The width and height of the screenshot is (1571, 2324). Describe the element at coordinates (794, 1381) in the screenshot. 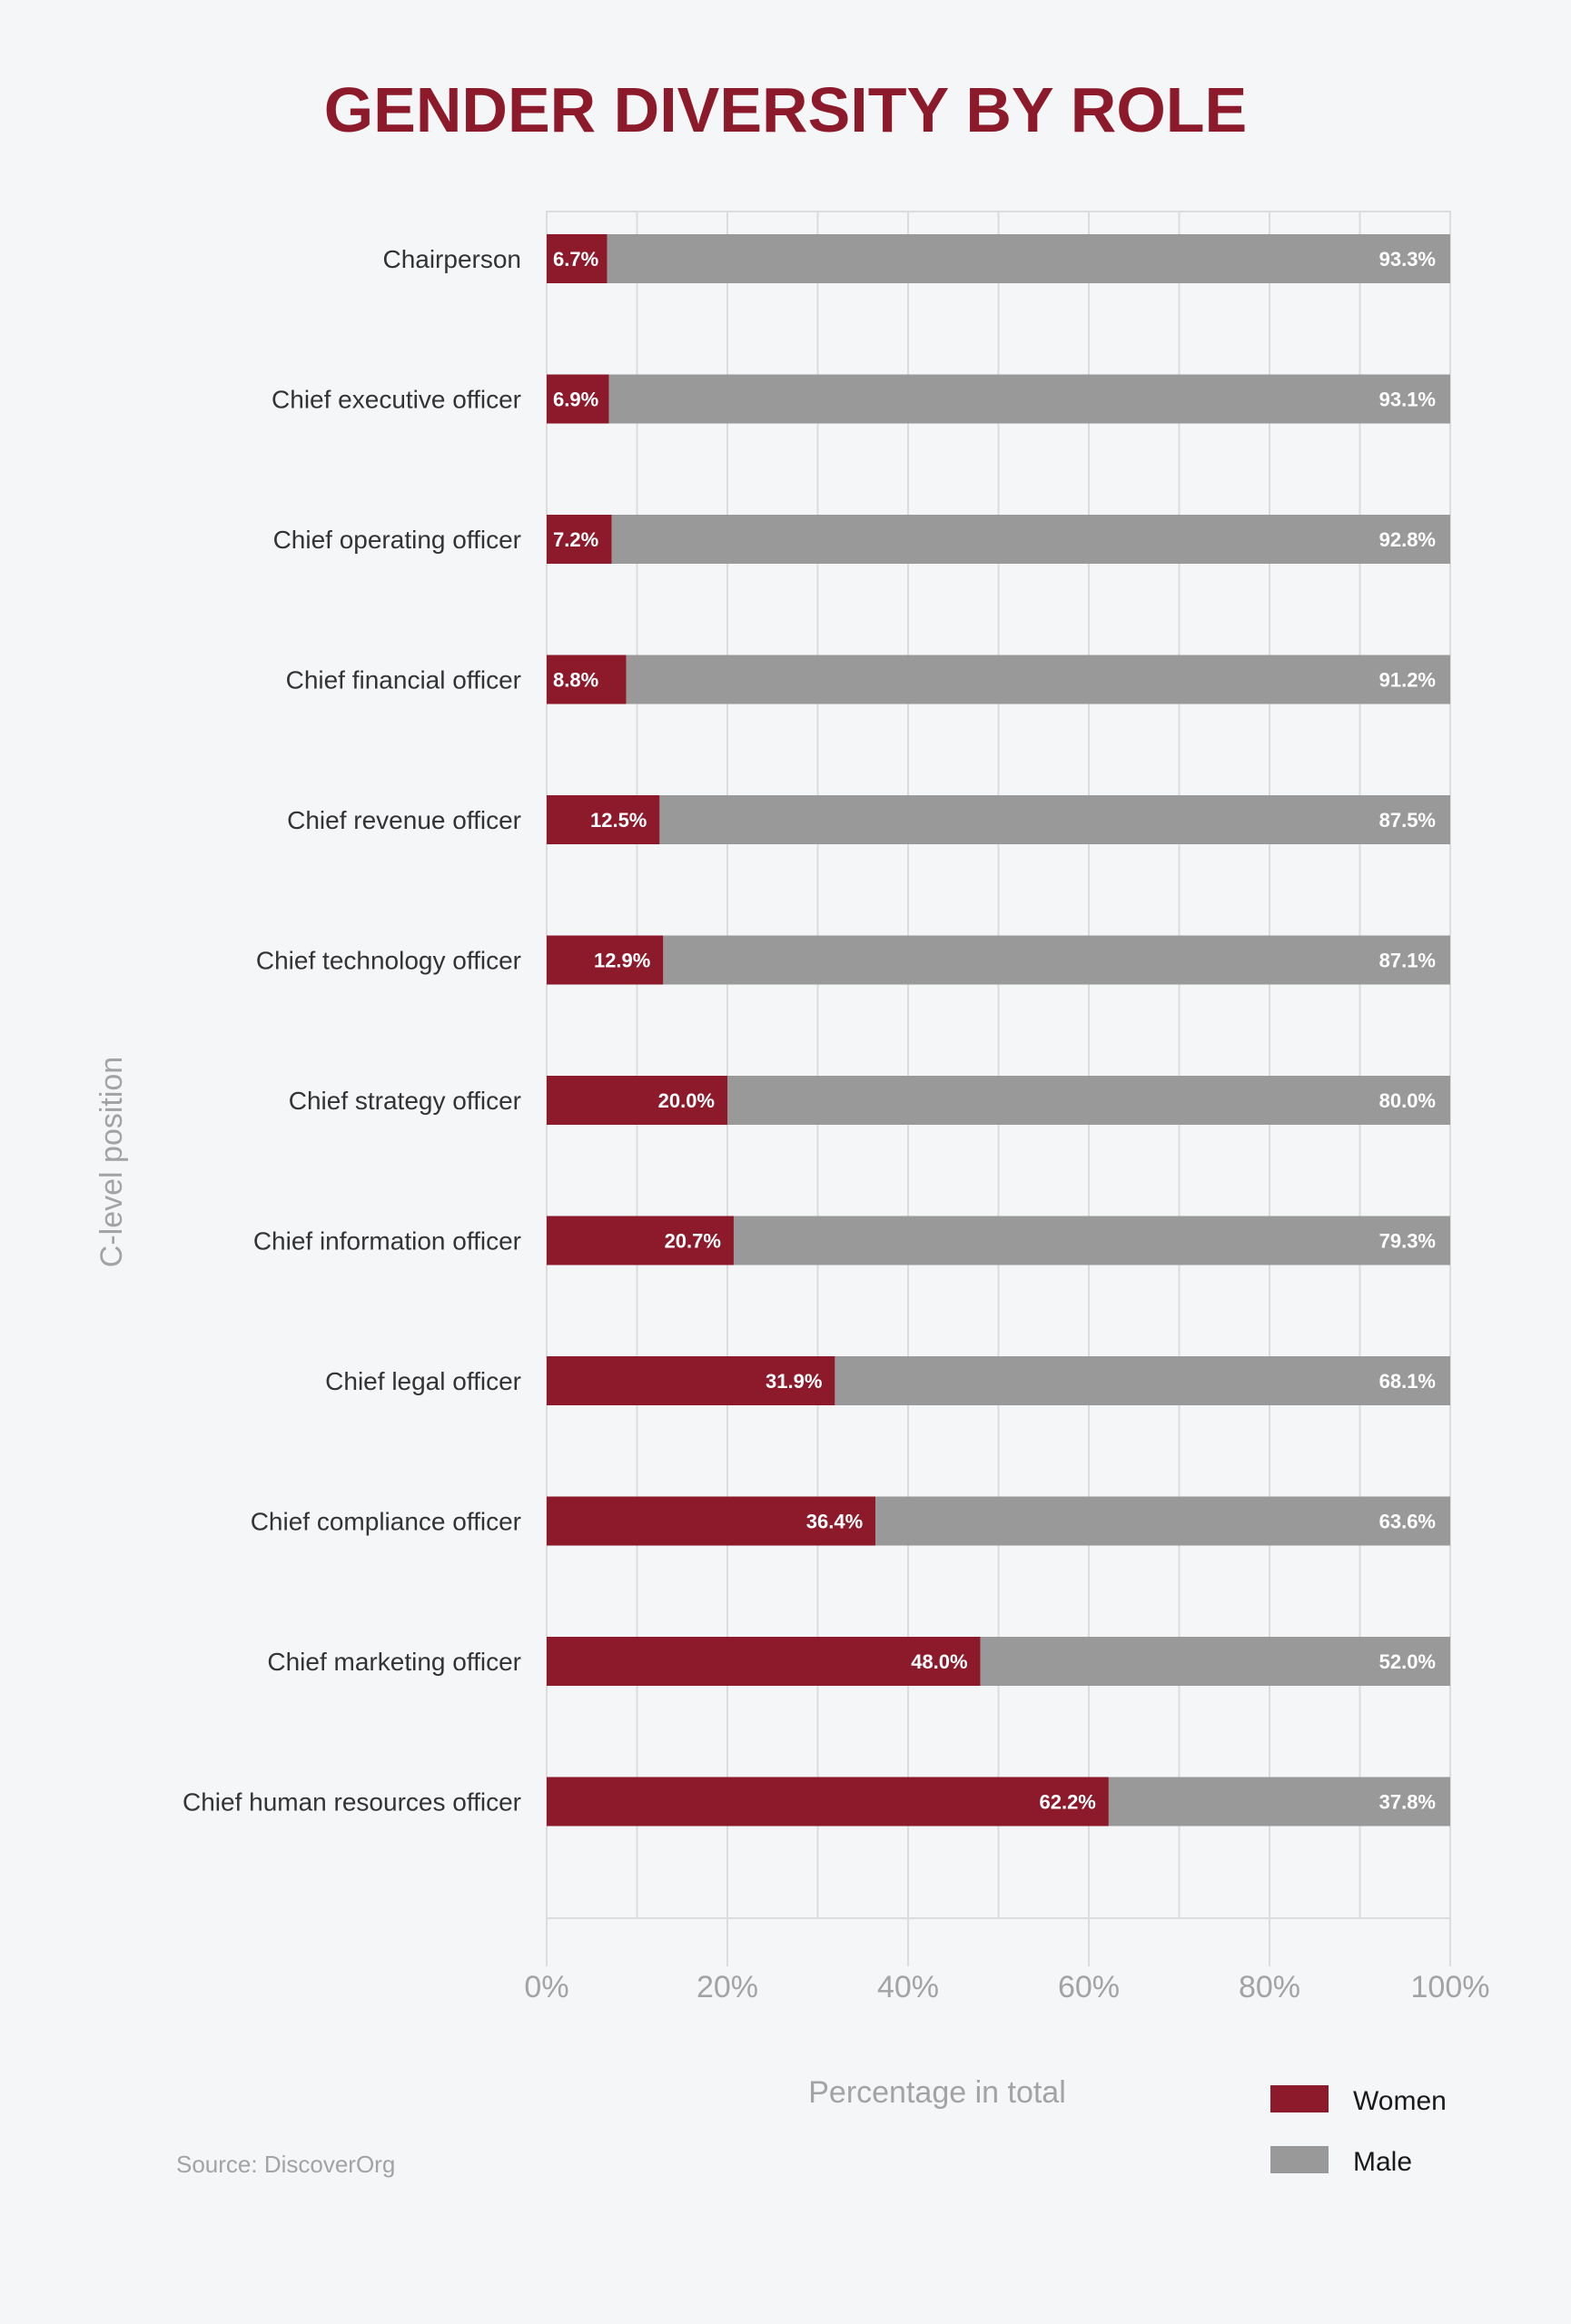

I see `data-label-women: 31.9%` at that location.